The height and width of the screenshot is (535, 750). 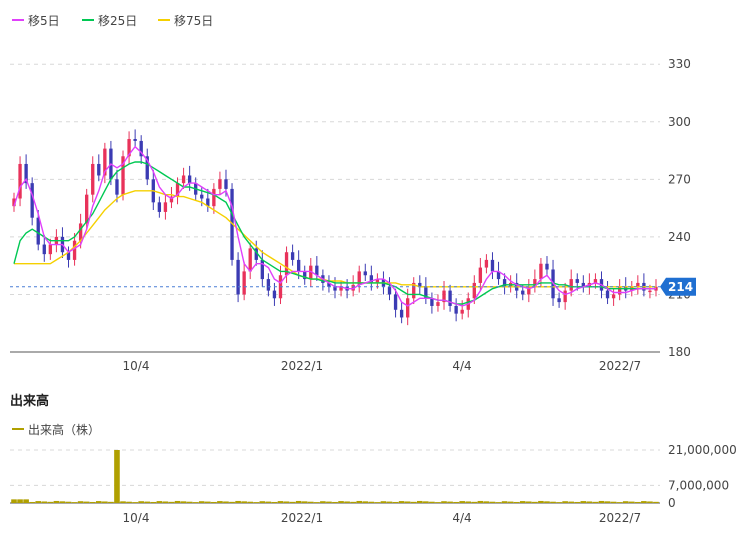 What do you see at coordinates (461, 366) in the screenshot?
I see `price-x-tick-label: 4/4` at bounding box center [461, 366].